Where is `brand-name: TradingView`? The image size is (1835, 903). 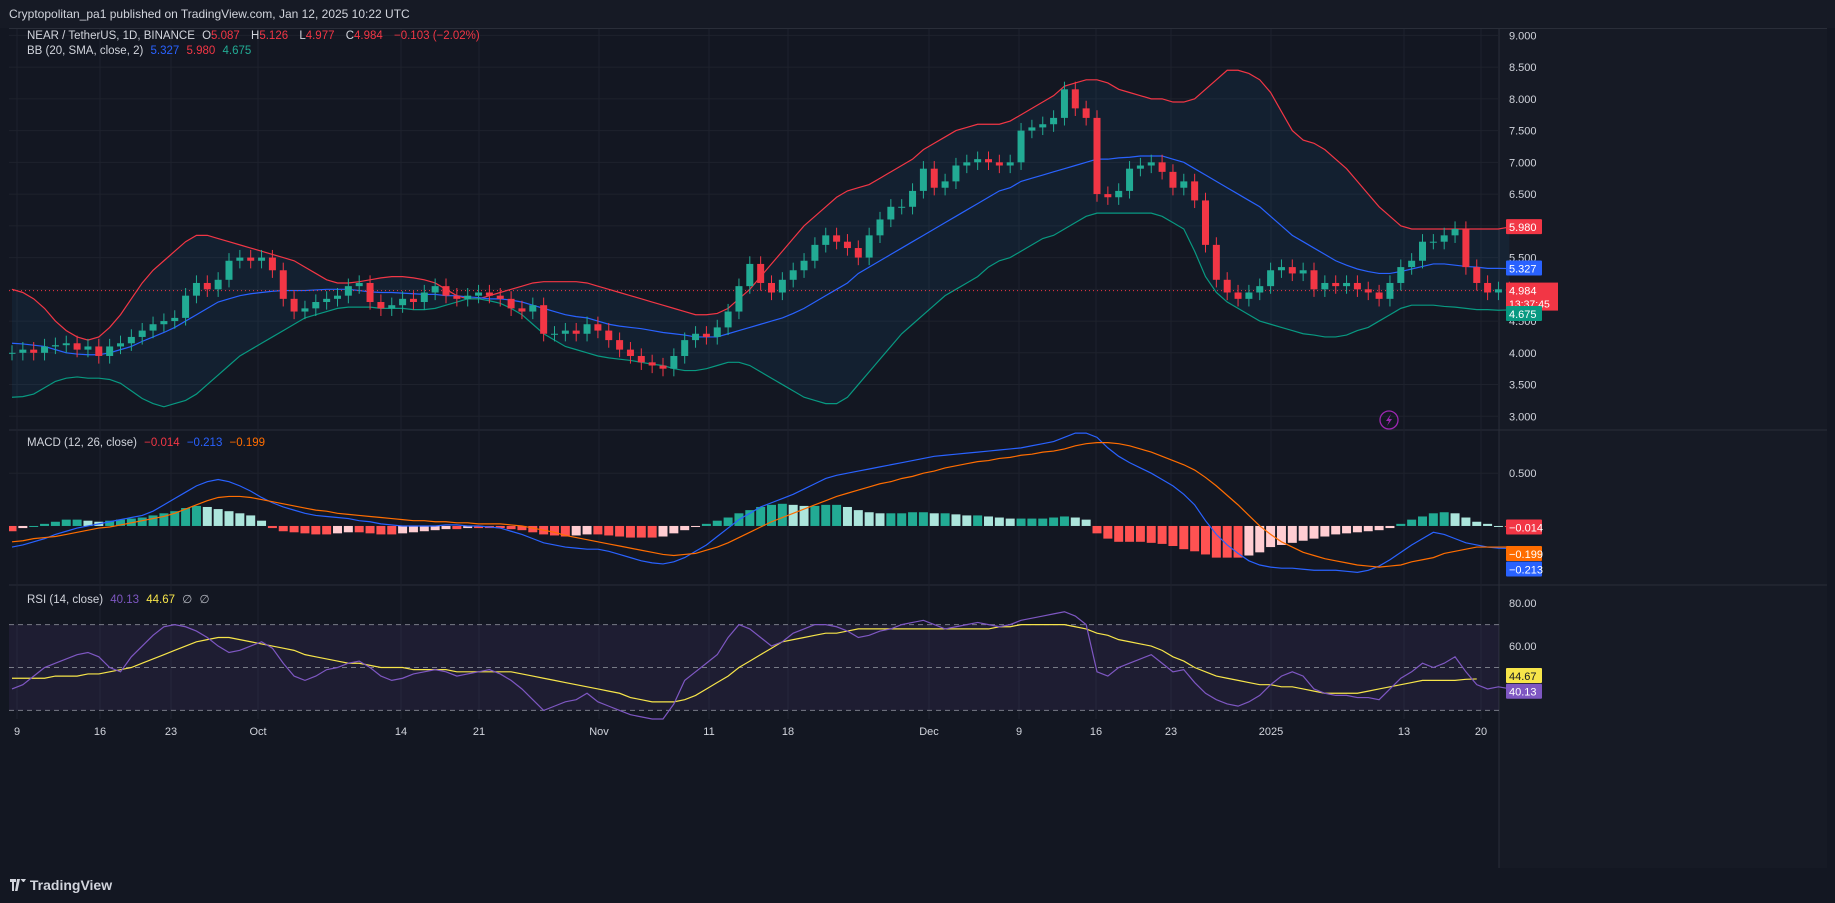
brand-name: TradingView is located at coordinates (71, 885).